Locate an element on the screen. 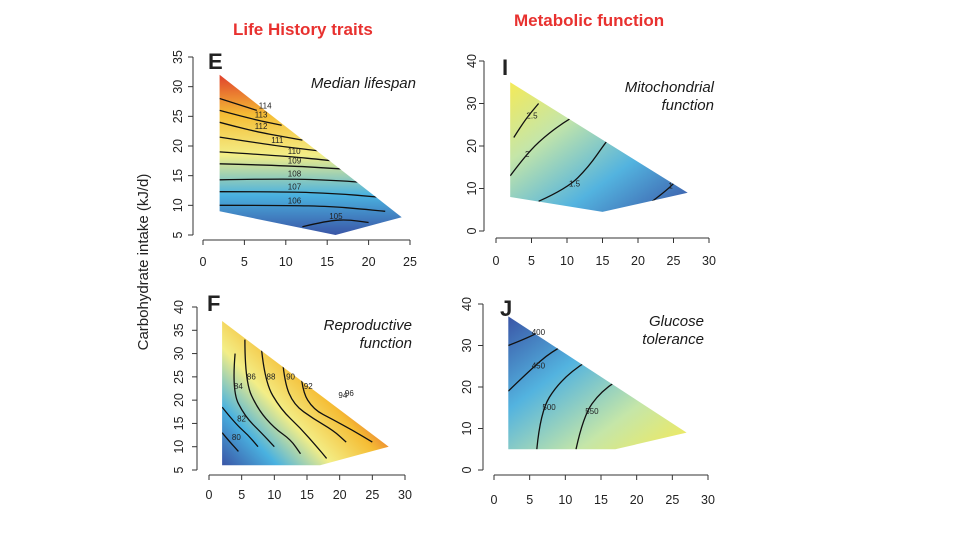 This screenshot has width=960, height=540. y-tick-label-E-35: 35 is located at coordinates (178, 57).